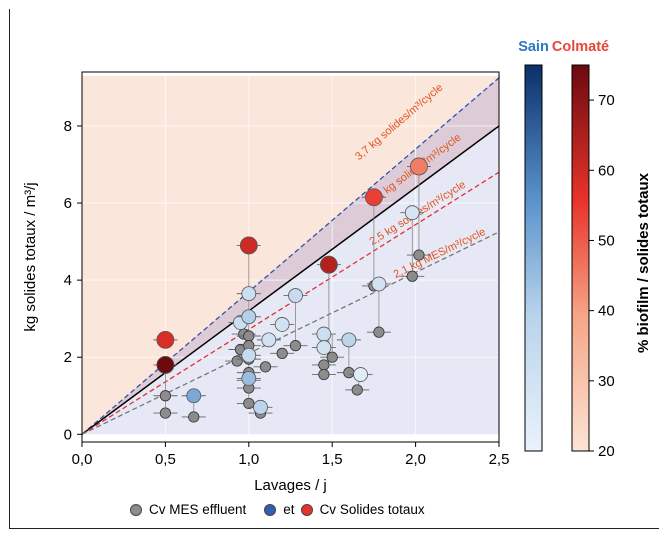  I want to click on y-tick-label: 6, so click(68, 203).